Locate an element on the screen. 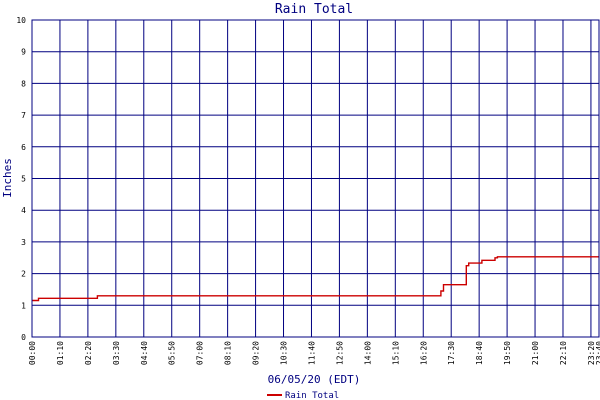 The image size is (600, 400). x-tick-label: 05:50 is located at coordinates (172, 353).